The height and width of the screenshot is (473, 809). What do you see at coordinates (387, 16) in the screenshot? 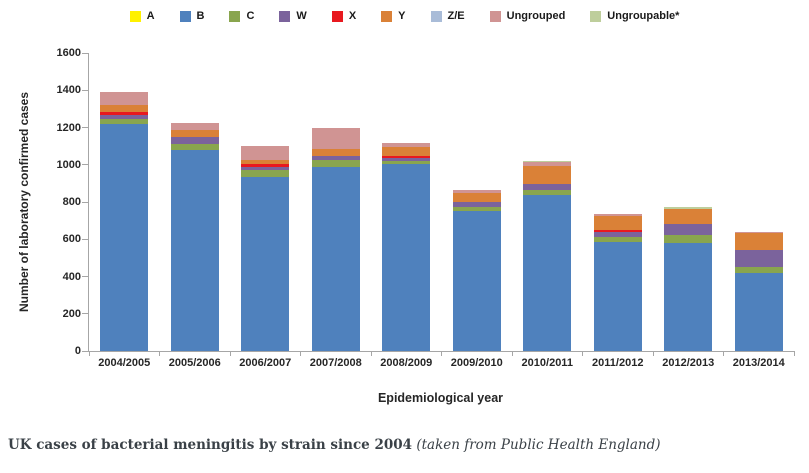
I see `legend-swatch-y` at bounding box center [387, 16].